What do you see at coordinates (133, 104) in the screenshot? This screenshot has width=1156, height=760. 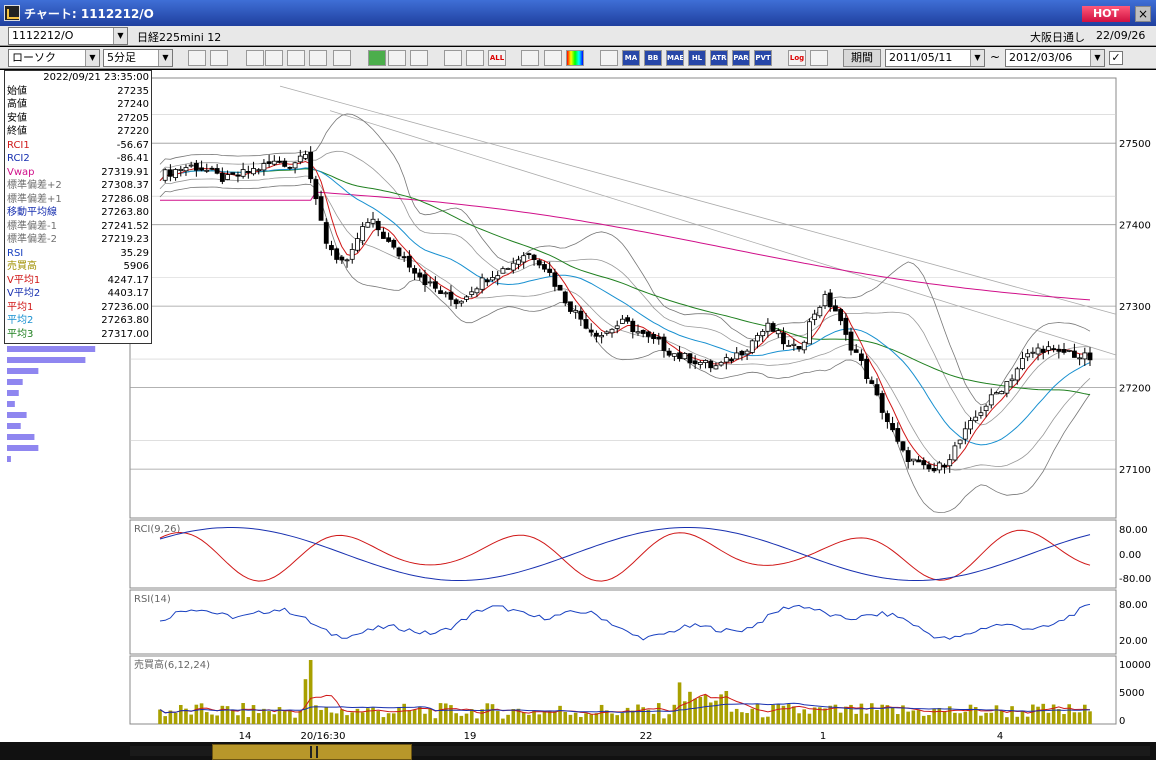 I see `data-window-value: 27240` at bounding box center [133, 104].